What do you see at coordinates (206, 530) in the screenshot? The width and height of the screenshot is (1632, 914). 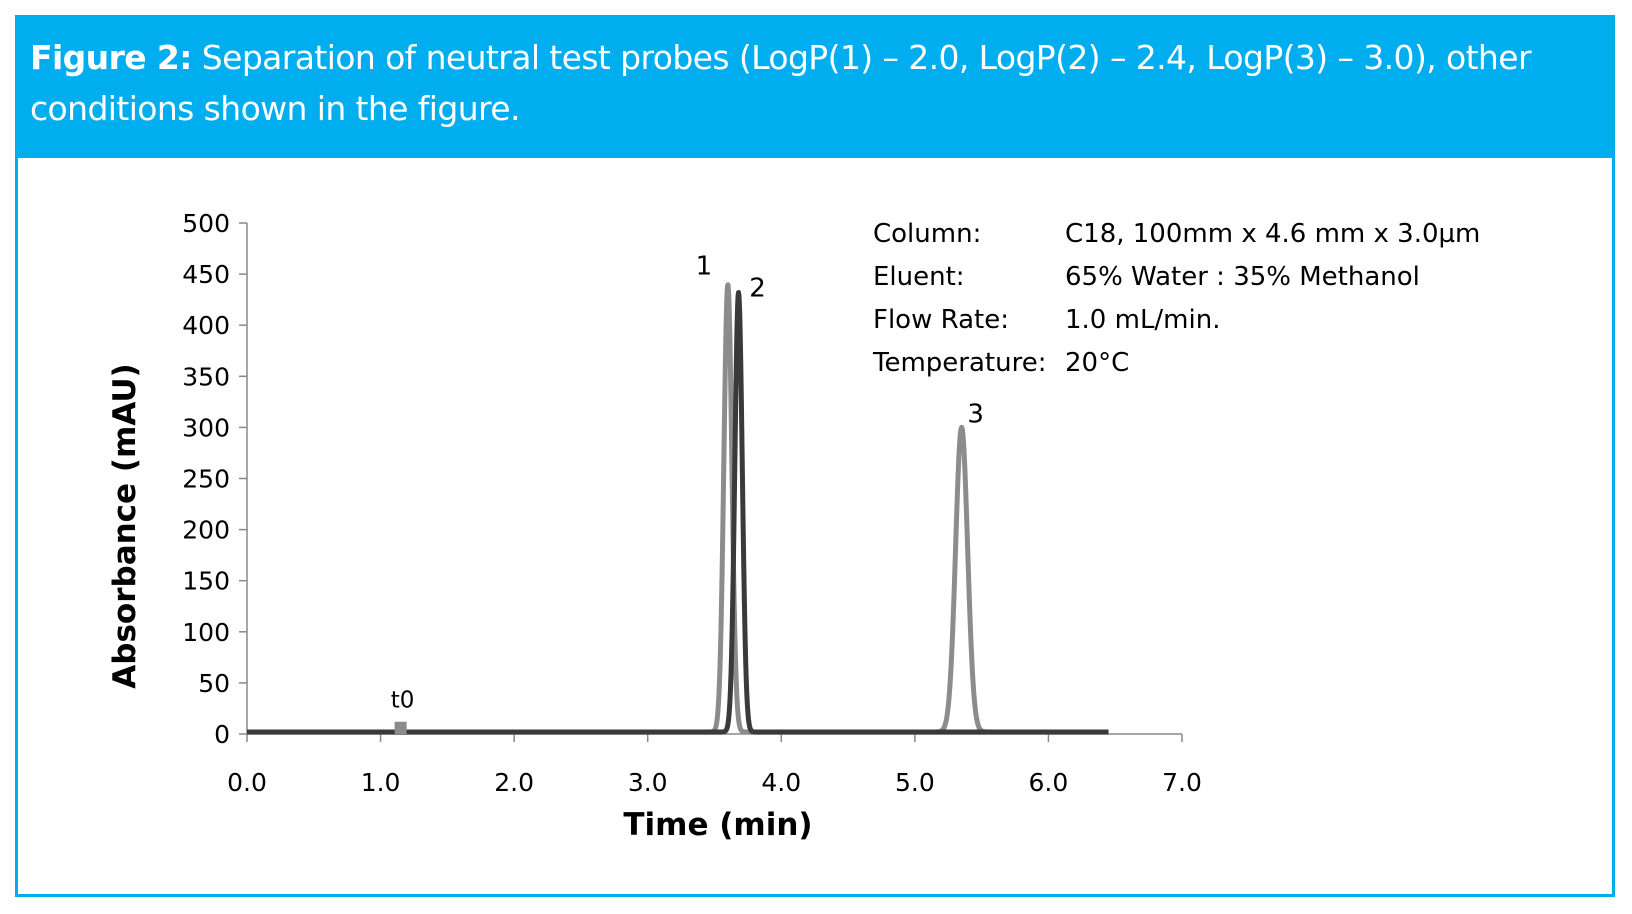 I see `y-tick-label: 200` at bounding box center [206, 530].